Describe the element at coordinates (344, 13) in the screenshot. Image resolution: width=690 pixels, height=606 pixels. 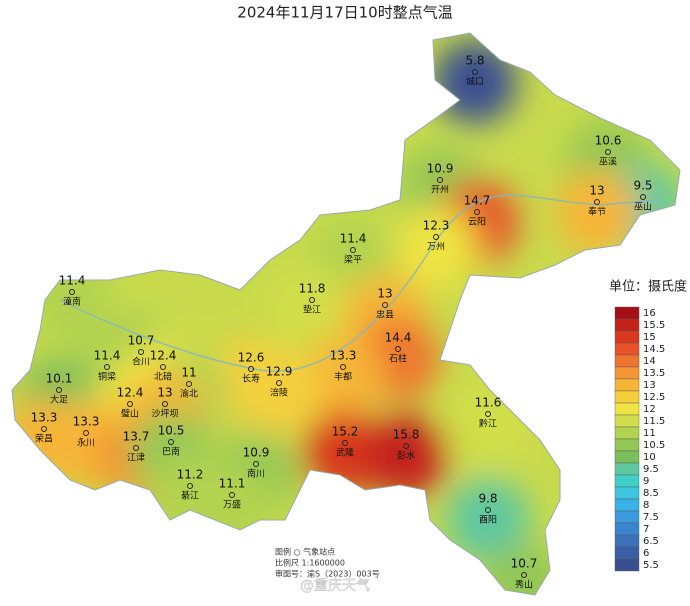
I see `map-title: 2024年11月17日10时整点气温` at that location.